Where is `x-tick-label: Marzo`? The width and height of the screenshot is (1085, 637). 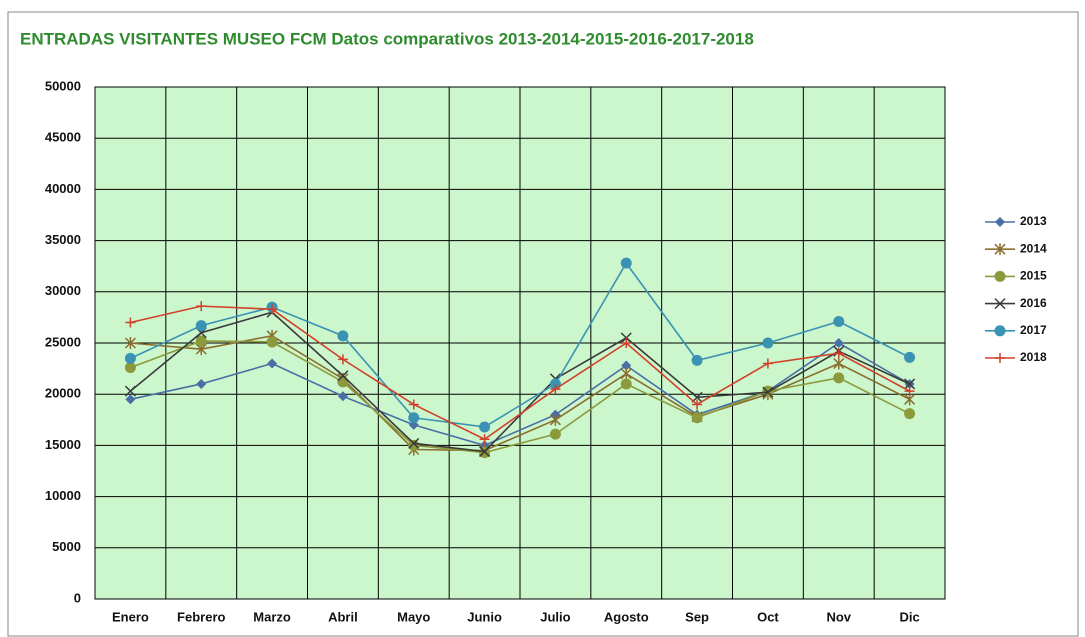
x-tick-label: Marzo is located at coordinates (272, 616).